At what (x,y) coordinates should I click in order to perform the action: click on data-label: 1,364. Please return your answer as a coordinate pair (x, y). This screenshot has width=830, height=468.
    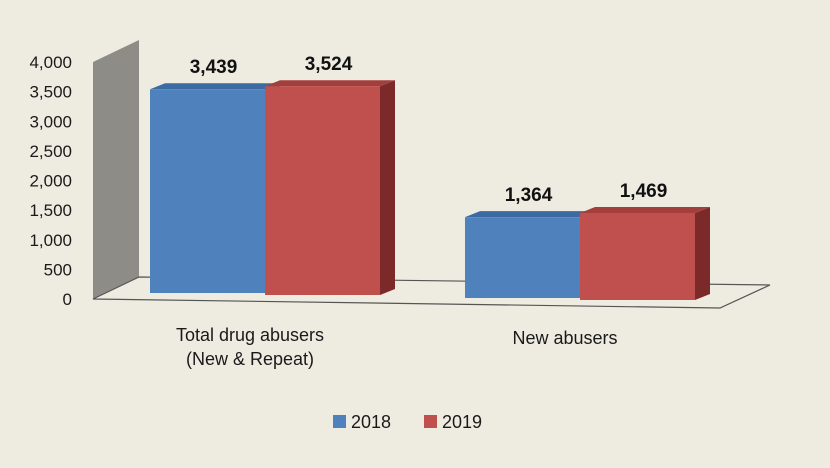
    Looking at the image, I should click on (529, 195).